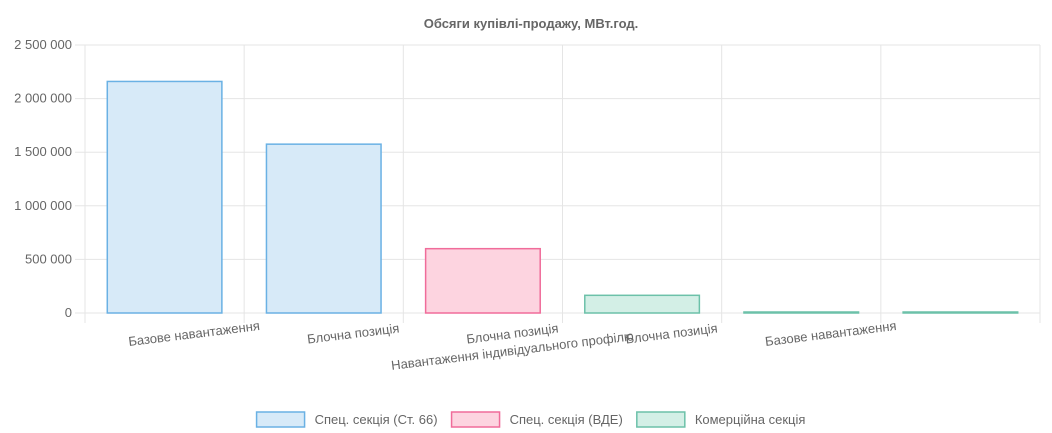 This screenshot has height=433, width=1052. I want to click on y-tick-label: 500 000, so click(48, 258).